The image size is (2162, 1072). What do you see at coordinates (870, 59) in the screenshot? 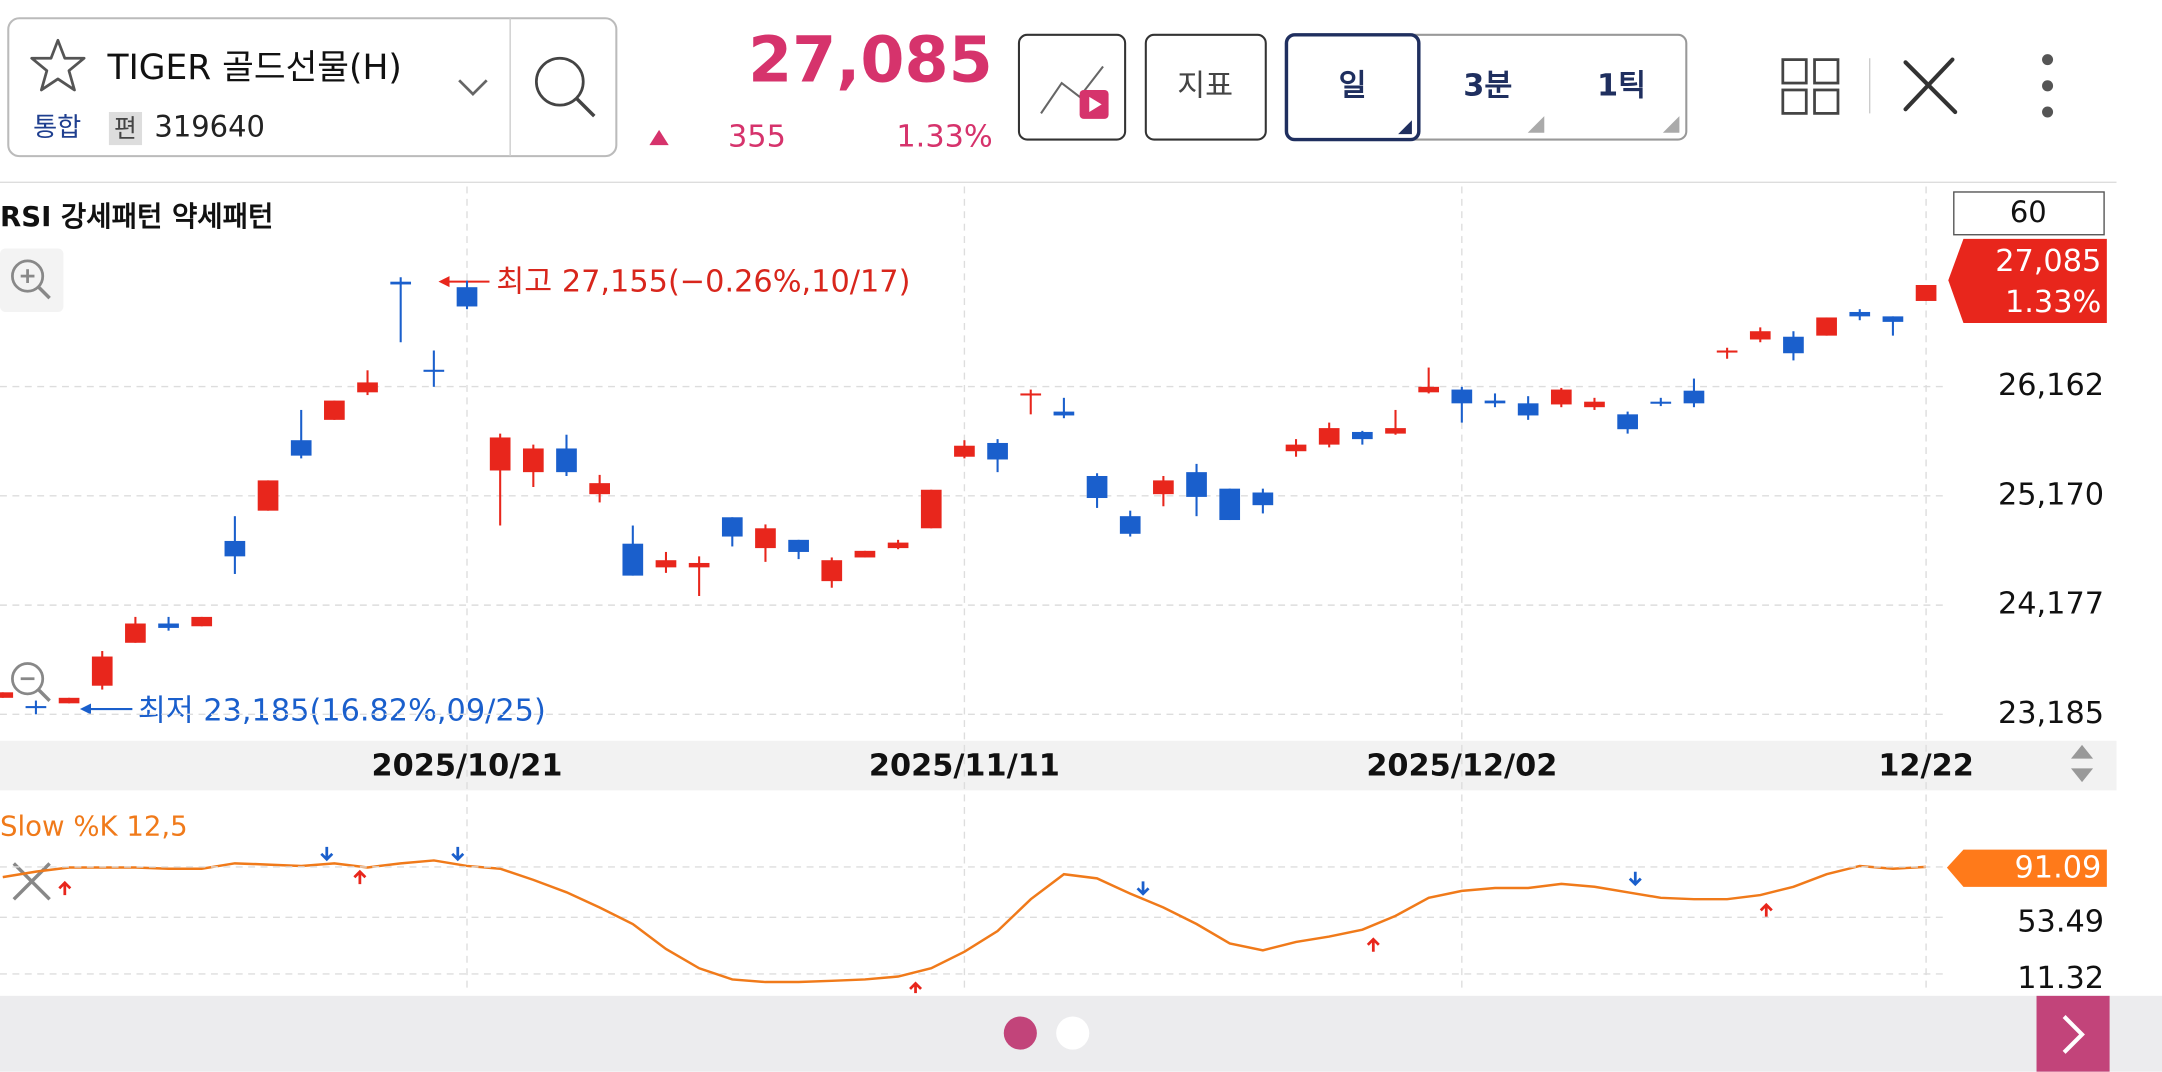
I see `current-price: 27,085` at bounding box center [870, 59].